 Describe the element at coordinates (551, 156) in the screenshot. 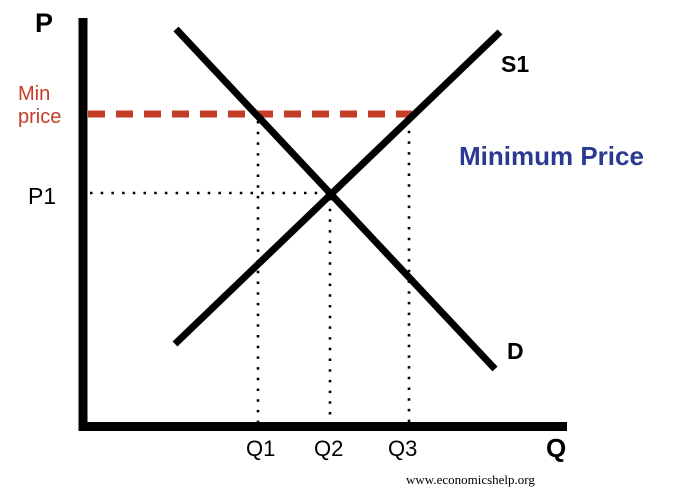

I see `chart-title: Minimum Price` at that location.